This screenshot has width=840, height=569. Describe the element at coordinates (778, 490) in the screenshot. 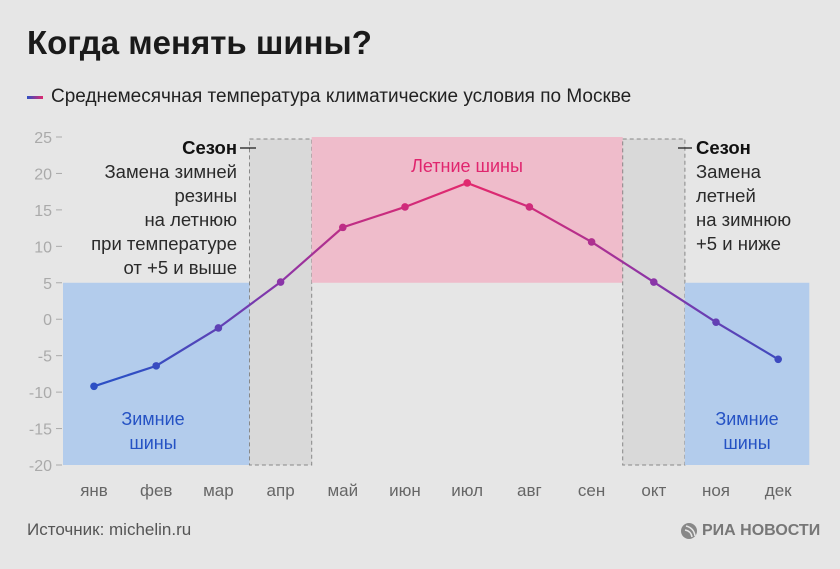

I see `x-tick-label: дек` at that location.